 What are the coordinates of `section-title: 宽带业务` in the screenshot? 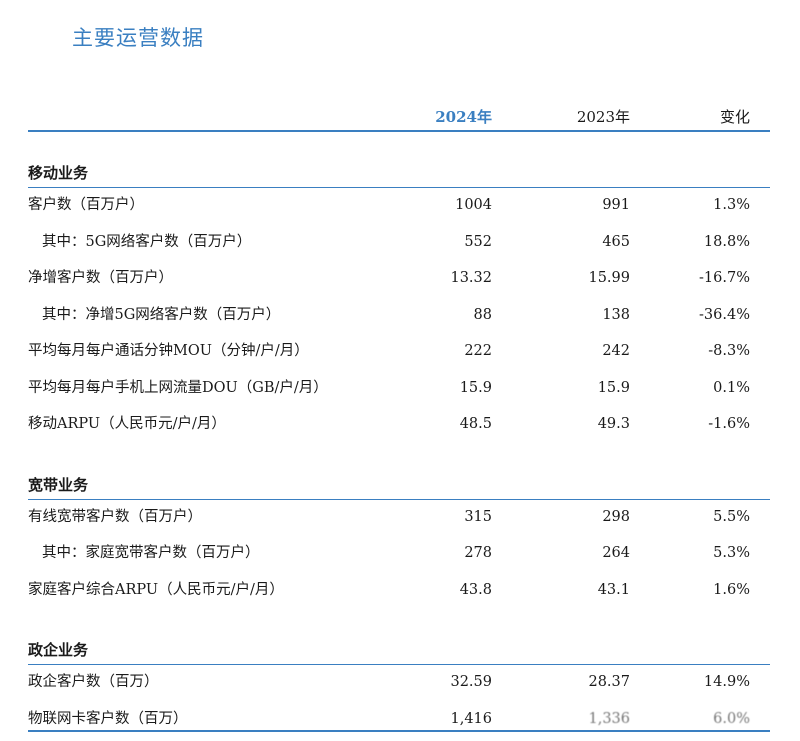 It's located at (399, 486).